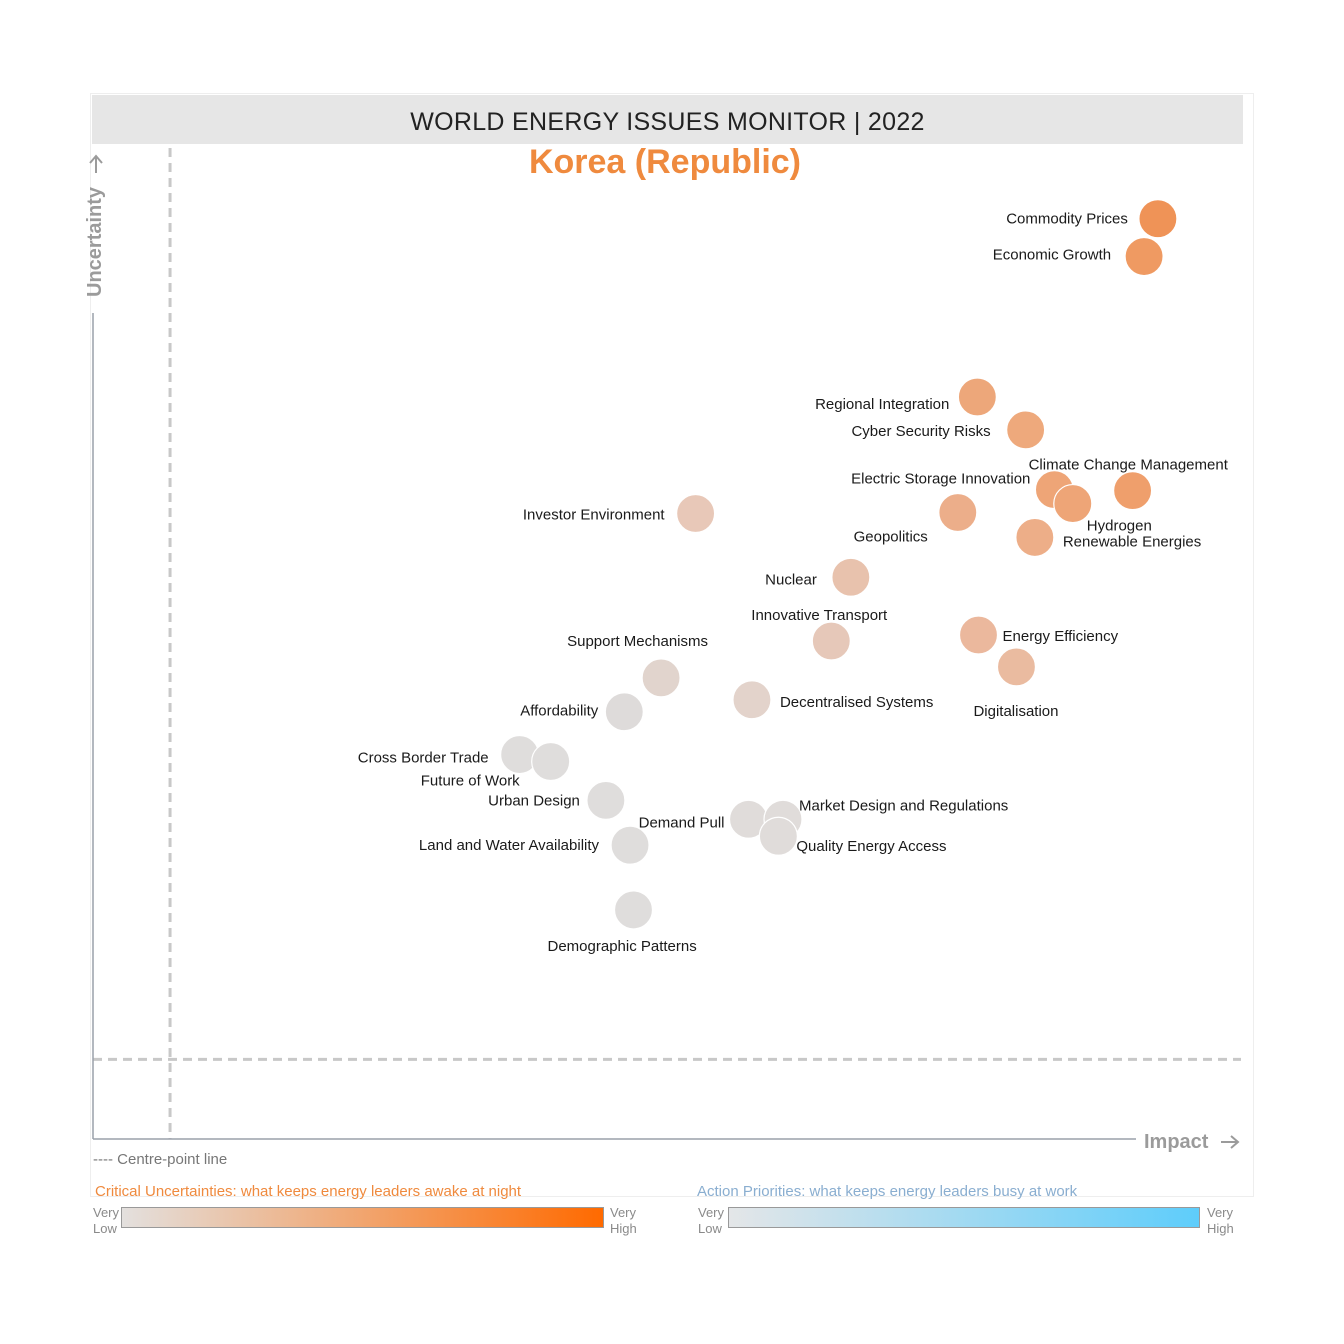 This screenshot has width=1344, height=1344. I want to click on label-nuclear: Nuclear, so click(791, 579).